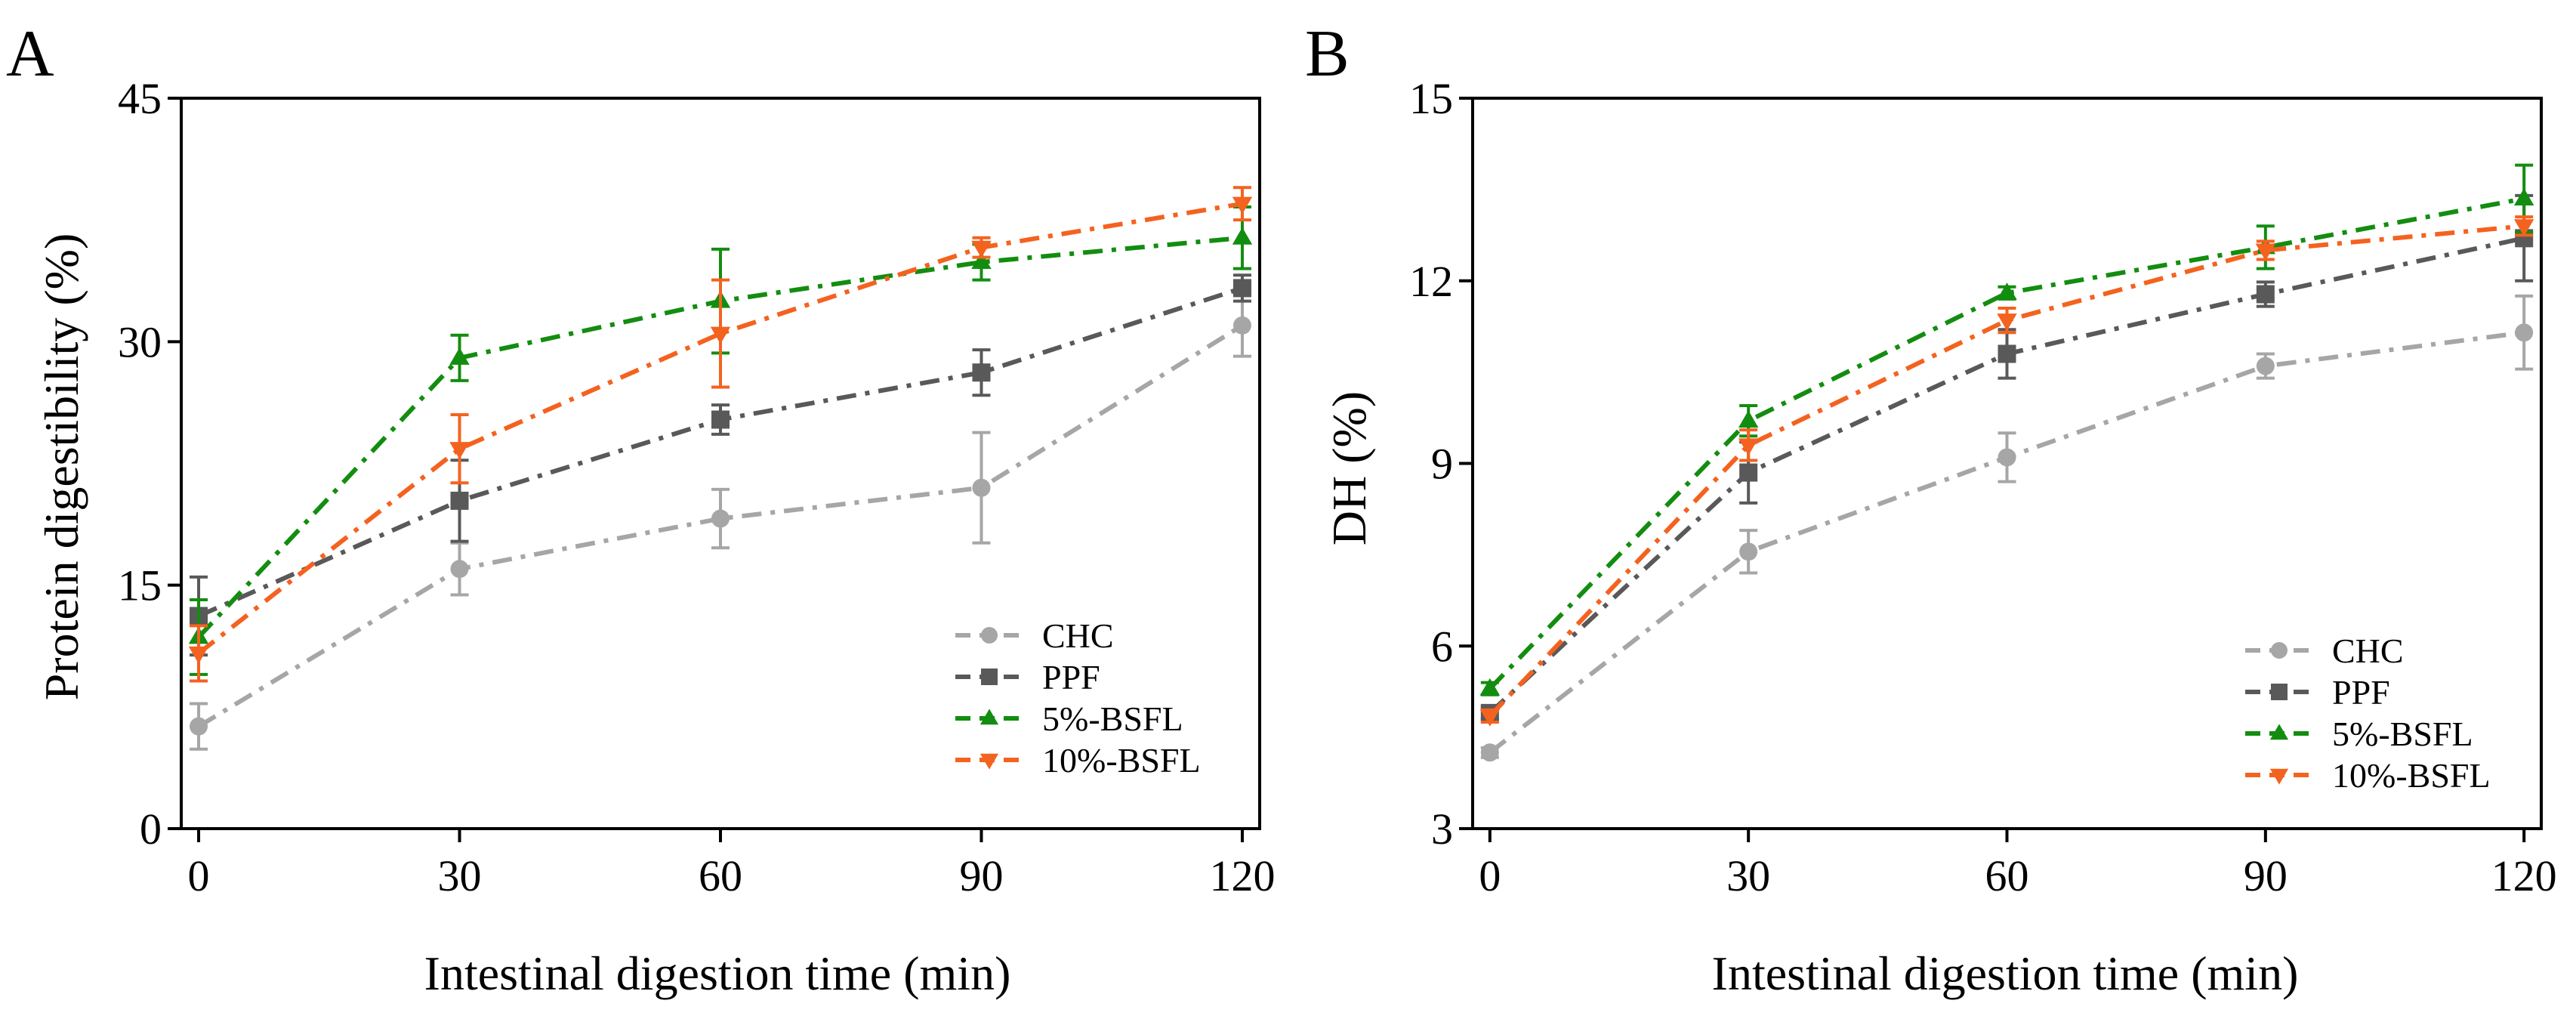 Image resolution: width=2576 pixels, height=1019 pixels. I want to click on panel-b-label: B, so click(1327, 54).